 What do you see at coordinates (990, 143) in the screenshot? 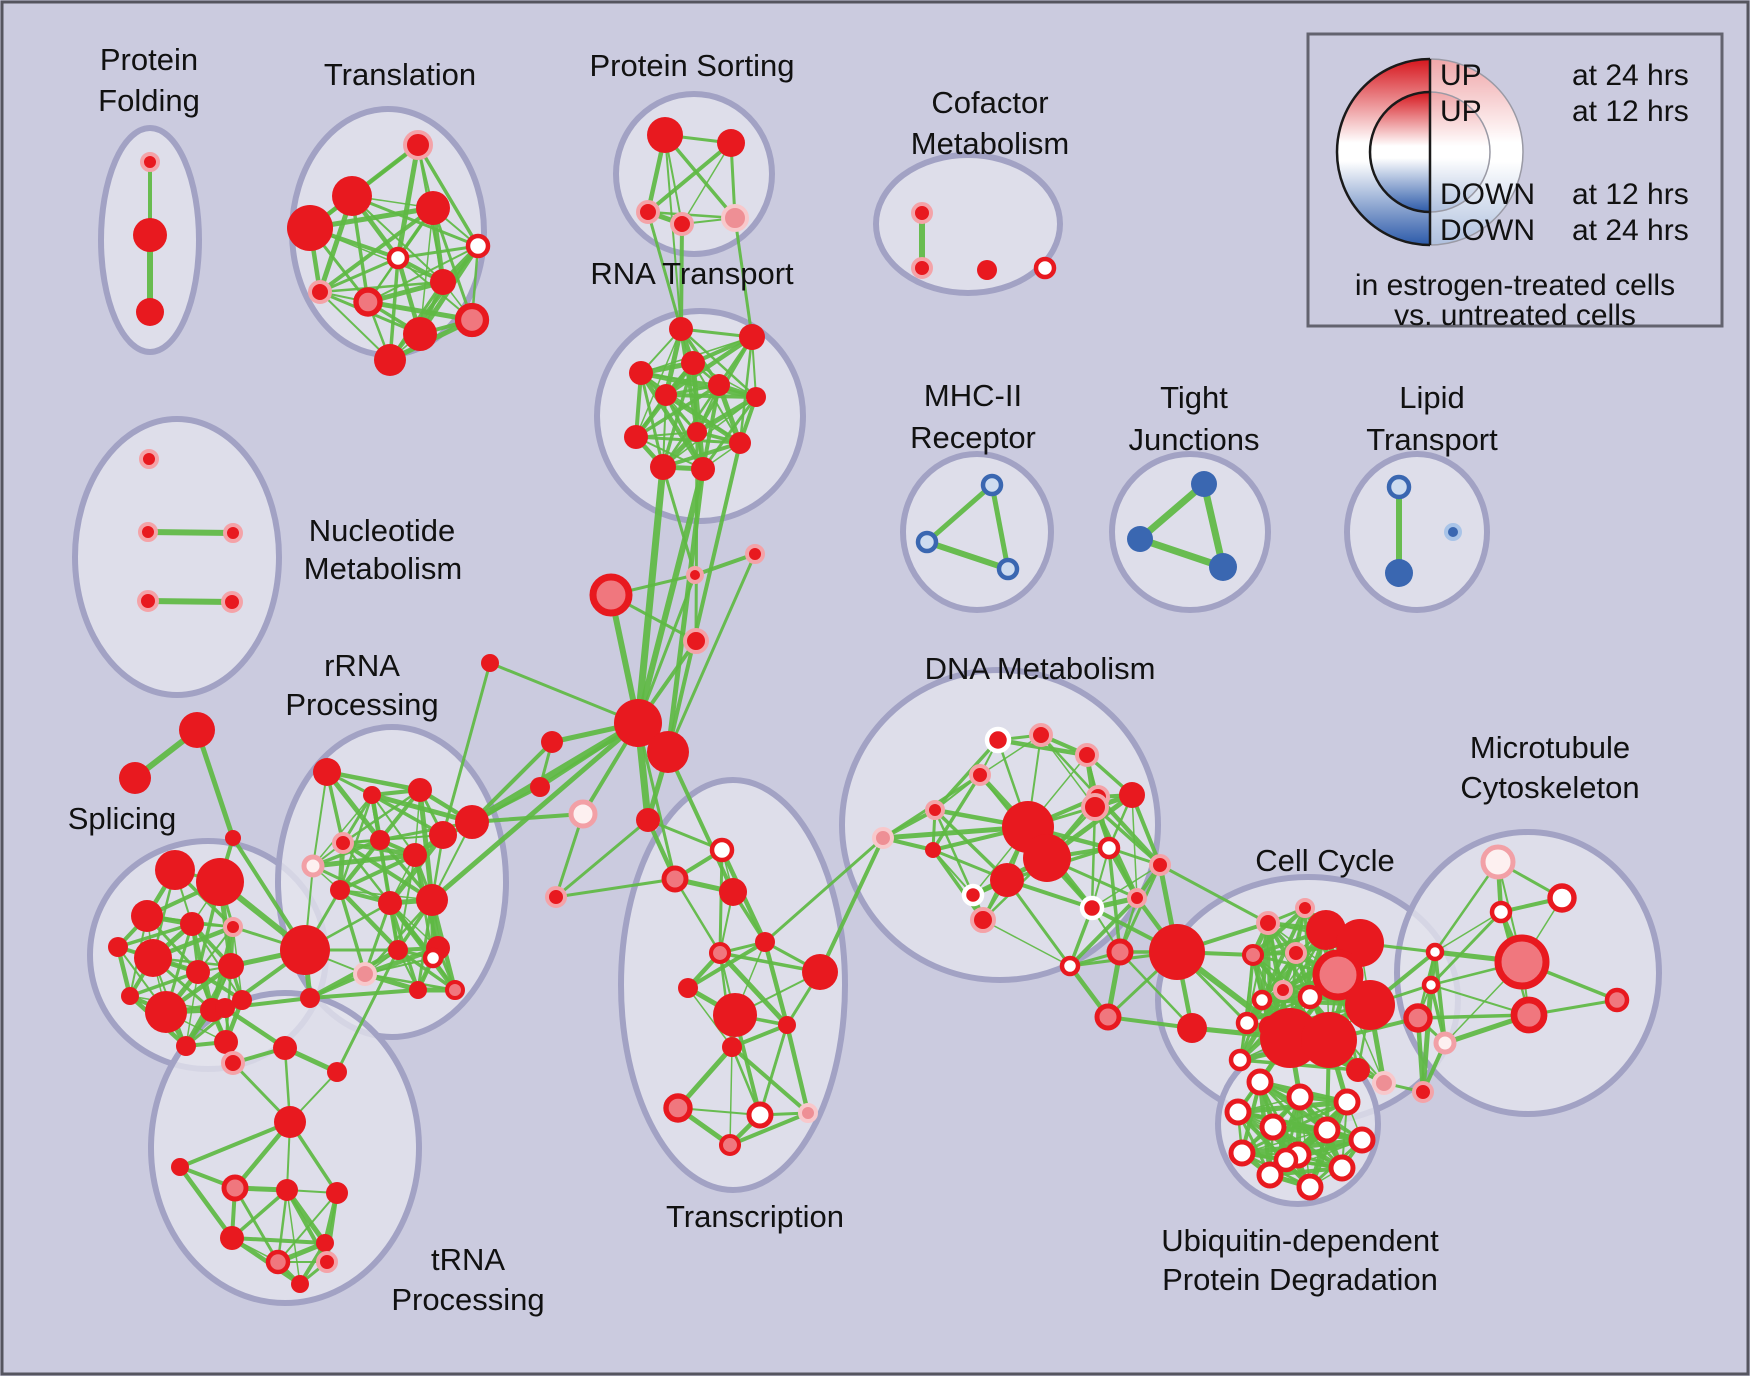
I see `cluster-label-cf: Metabolism` at bounding box center [990, 143].